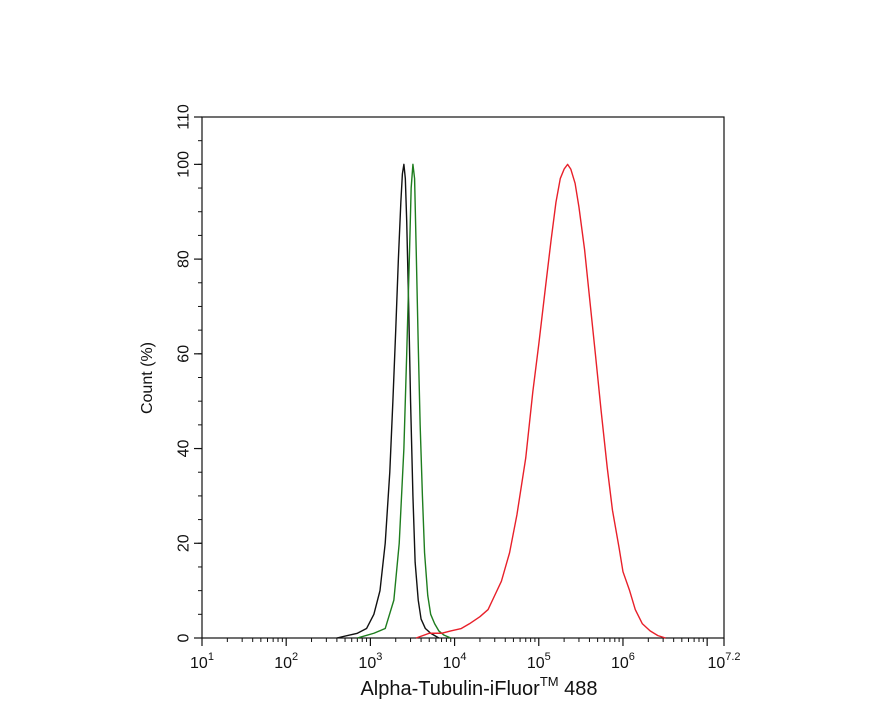  I want to click on x-axis-ticks: 10¹ 10² 10³ 10⁴ 10⁵ 10⁶ 107.2, so click(465, 655).